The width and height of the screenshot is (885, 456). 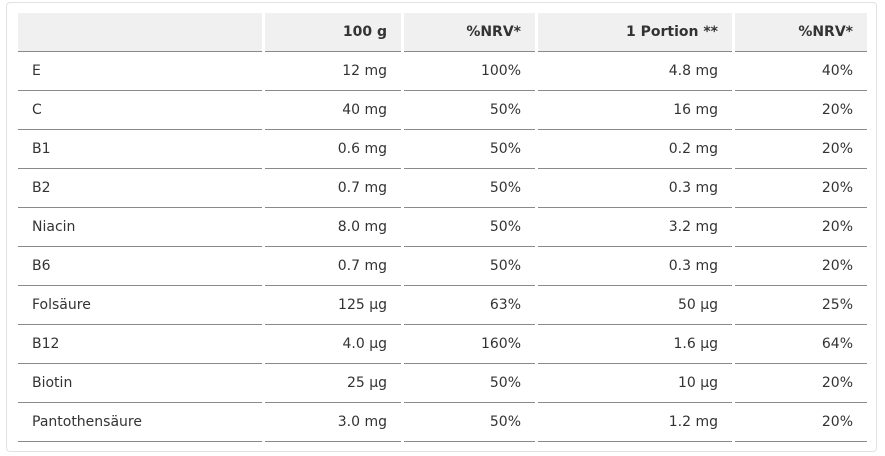 I want to click on table-cell: 10 µg, so click(x=635, y=383).